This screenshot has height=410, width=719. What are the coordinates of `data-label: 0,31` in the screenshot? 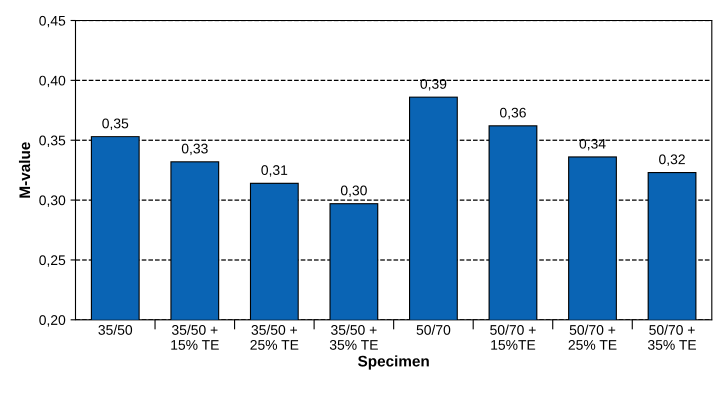 It's located at (274, 171).